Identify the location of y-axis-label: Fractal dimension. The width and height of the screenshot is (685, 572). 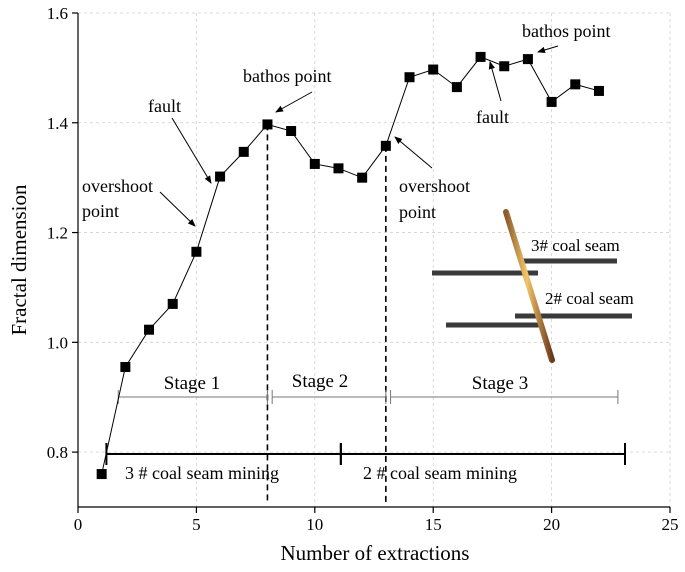
(19, 260).